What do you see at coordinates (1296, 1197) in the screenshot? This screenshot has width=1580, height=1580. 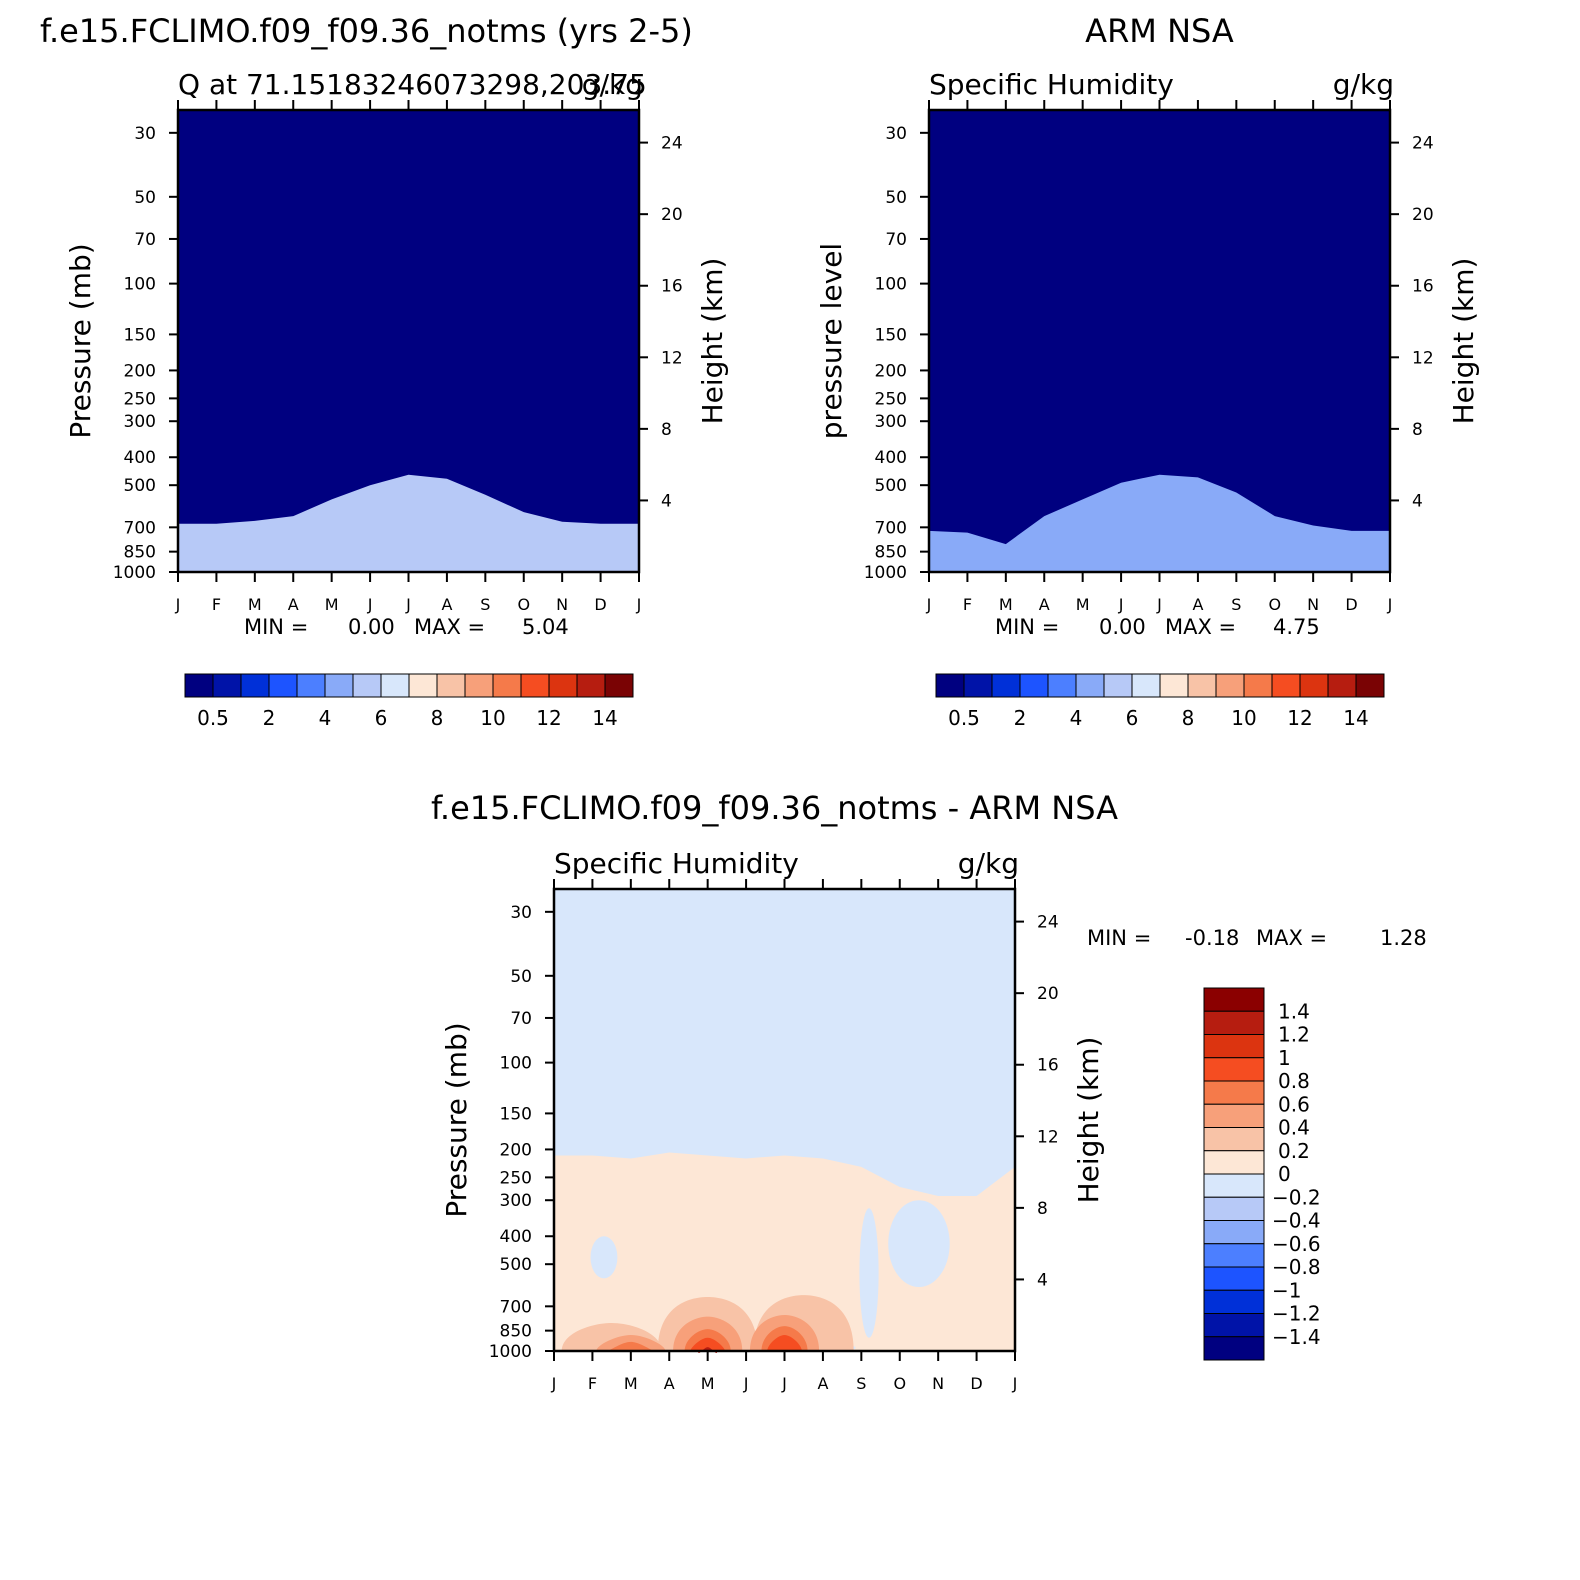 I see `colorbar-label: −0.2` at bounding box center [1296, 1197].